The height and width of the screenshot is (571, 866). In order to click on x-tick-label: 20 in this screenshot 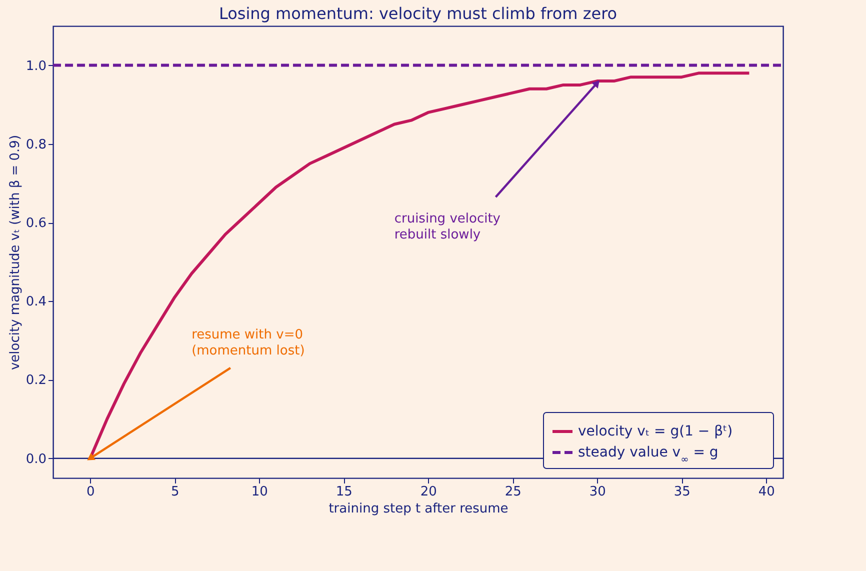, I will do `click(428, 492)`.